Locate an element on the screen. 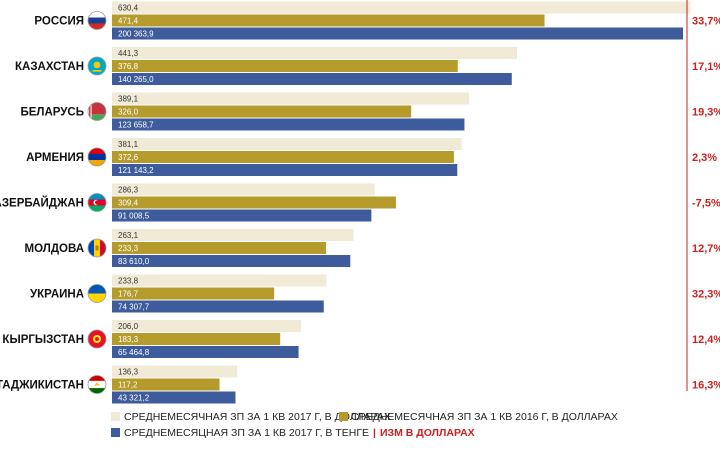 The width and height of the screenshot is (720, 453). bar-value-label: 326,0 is located at coordinates (128, 112).